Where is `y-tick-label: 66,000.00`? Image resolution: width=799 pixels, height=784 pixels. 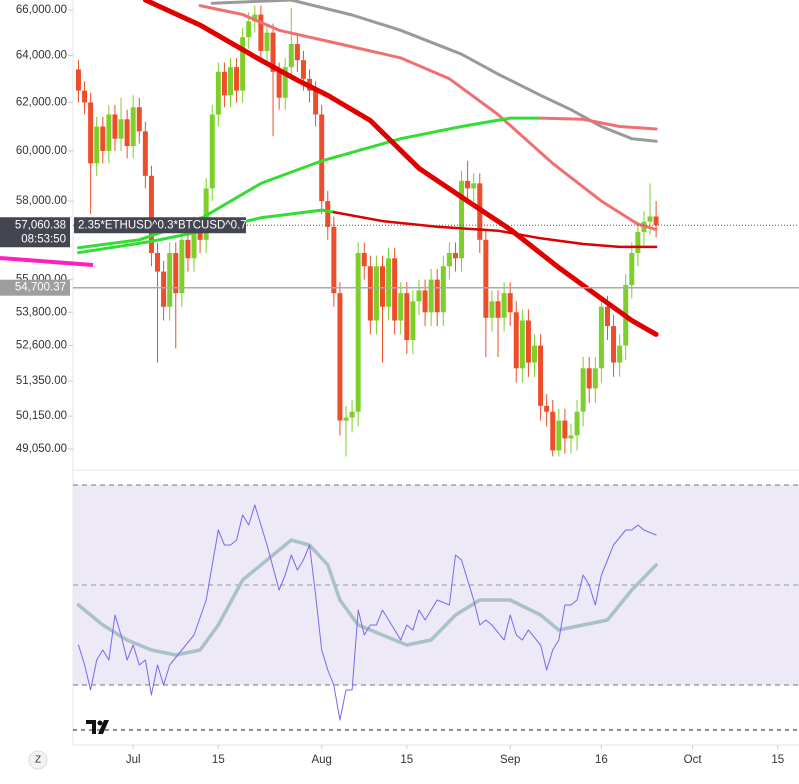
y-tick-label: 66,000.00 is located at coordinates (41, 10).